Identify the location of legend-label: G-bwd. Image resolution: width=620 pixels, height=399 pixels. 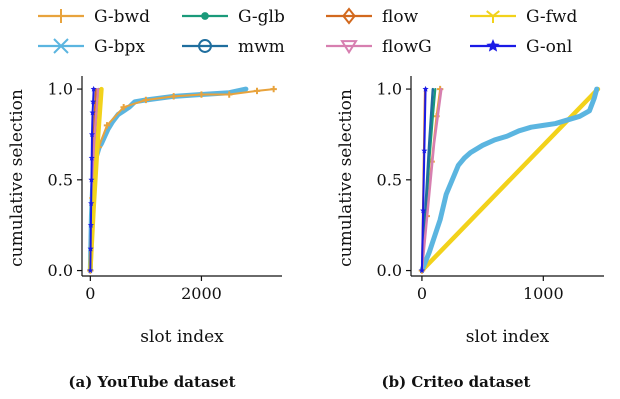
(122, 17).